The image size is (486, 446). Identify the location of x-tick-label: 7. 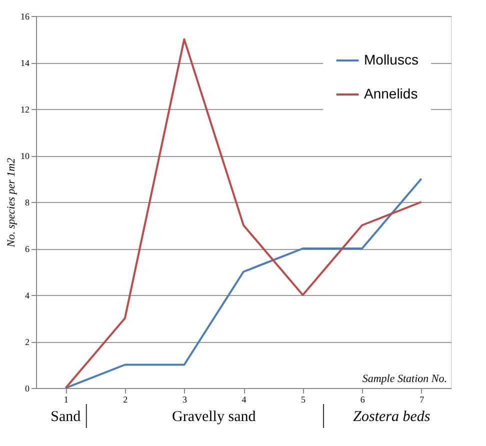
(422, 399).